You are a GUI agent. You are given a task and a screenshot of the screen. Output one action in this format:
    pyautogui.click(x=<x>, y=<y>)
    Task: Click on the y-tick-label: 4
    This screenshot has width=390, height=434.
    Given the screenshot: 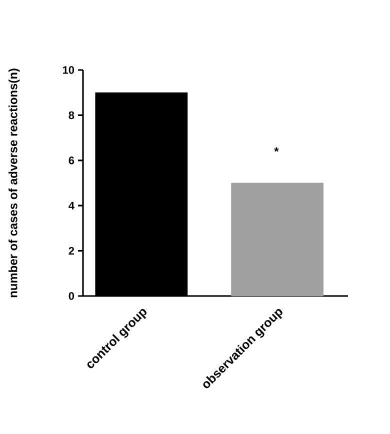 What is the action you would take?
    pyautogui.click(x=71, y=206)
    